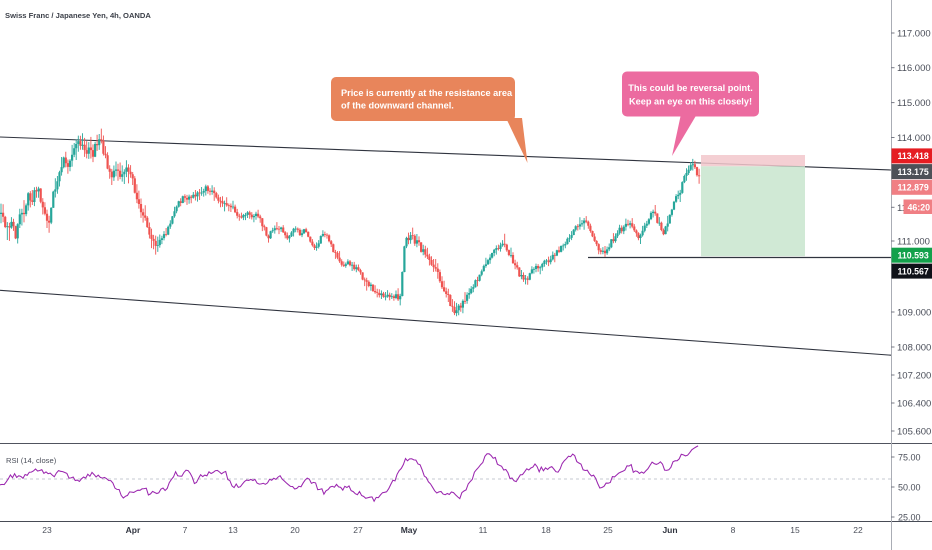 Image resolution: width=932 pixels, height=550 pixels. What do you see at coordinates (909, 487) in the screenshot?
I see `svg-text: 50.00` at bounding box center [909, 487].